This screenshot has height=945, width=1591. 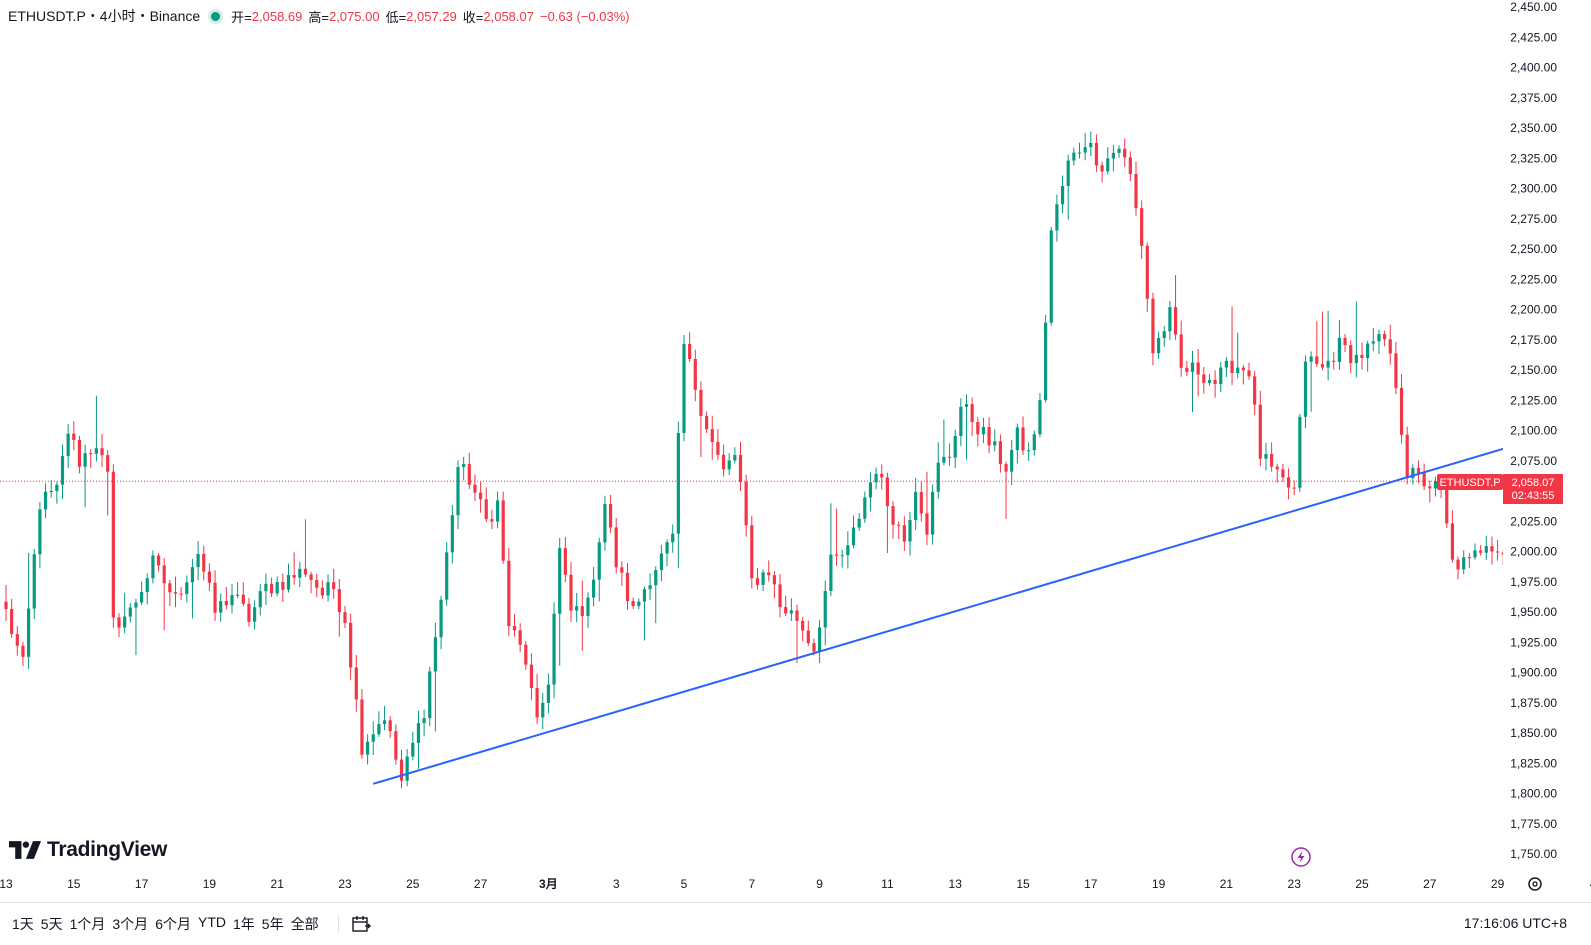 What do you see at coordinates (1533, 431) in the screenshot?
I see `price-tick-label: 2,100.00` at bounding box center [1533, 431].